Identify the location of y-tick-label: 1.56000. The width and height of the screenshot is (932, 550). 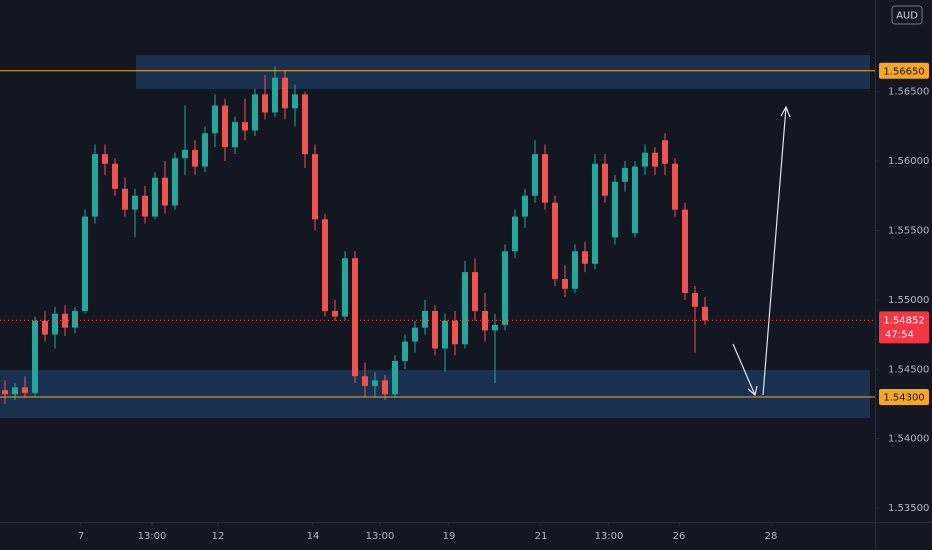
(908, 161).